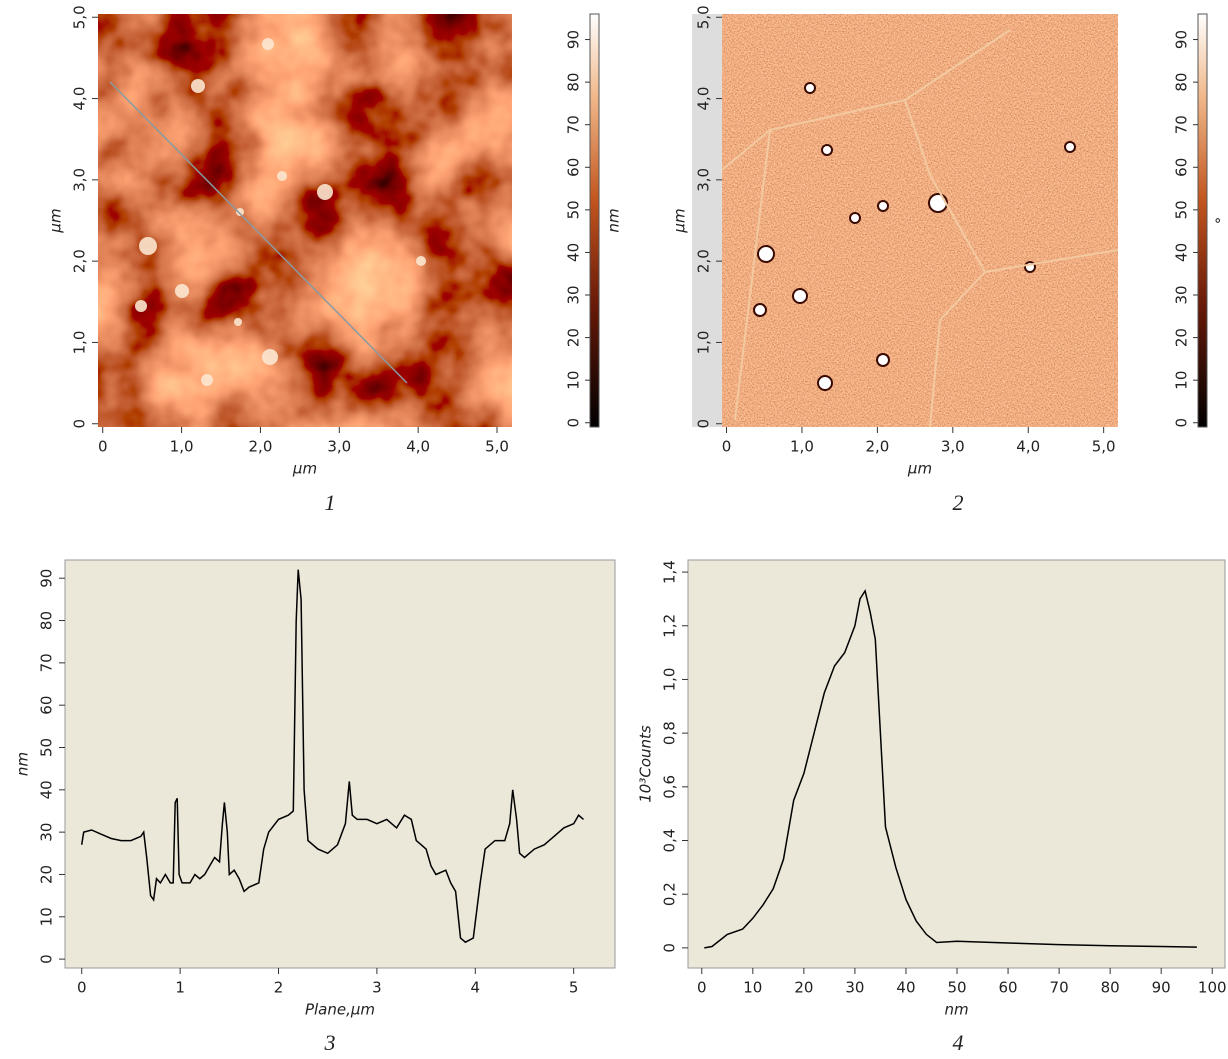 The height and width of the screenshot is (1059, 1228). I want to click on x-tick-label: 40, so click(905, 988).